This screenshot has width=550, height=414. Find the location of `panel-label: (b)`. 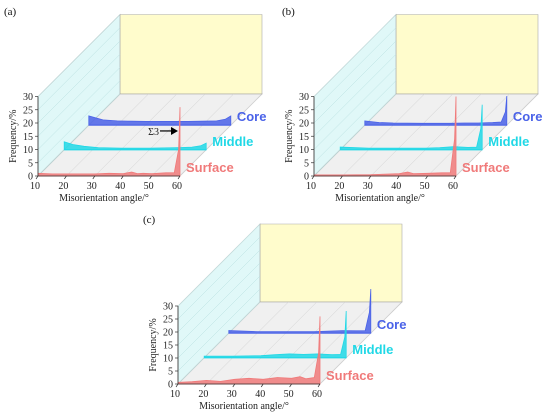

panel-label: (b) is located at coordinates (288, 12).